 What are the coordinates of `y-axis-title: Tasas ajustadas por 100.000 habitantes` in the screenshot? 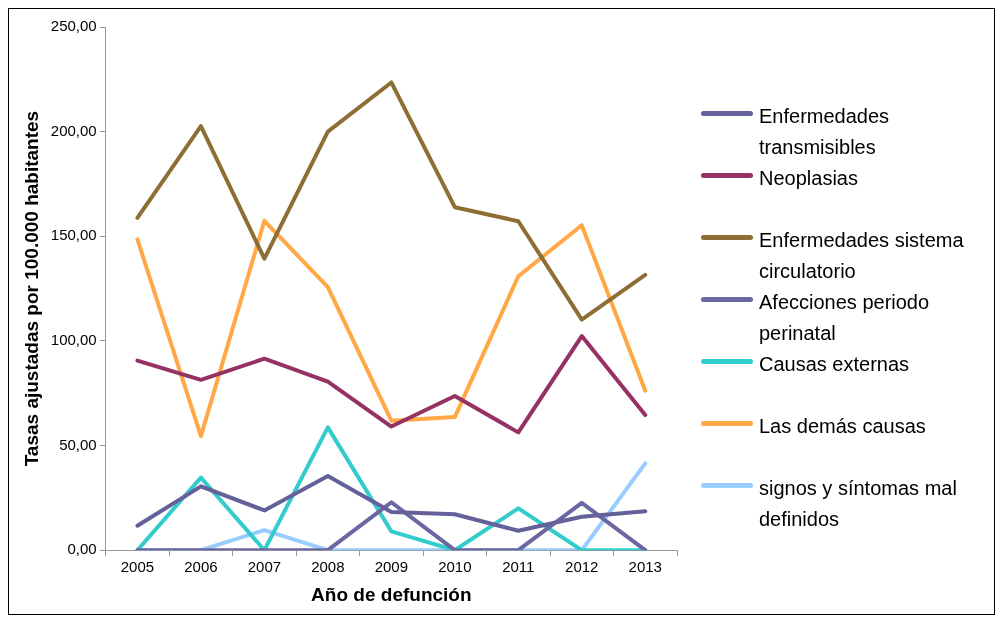 It's located at (31, 288).